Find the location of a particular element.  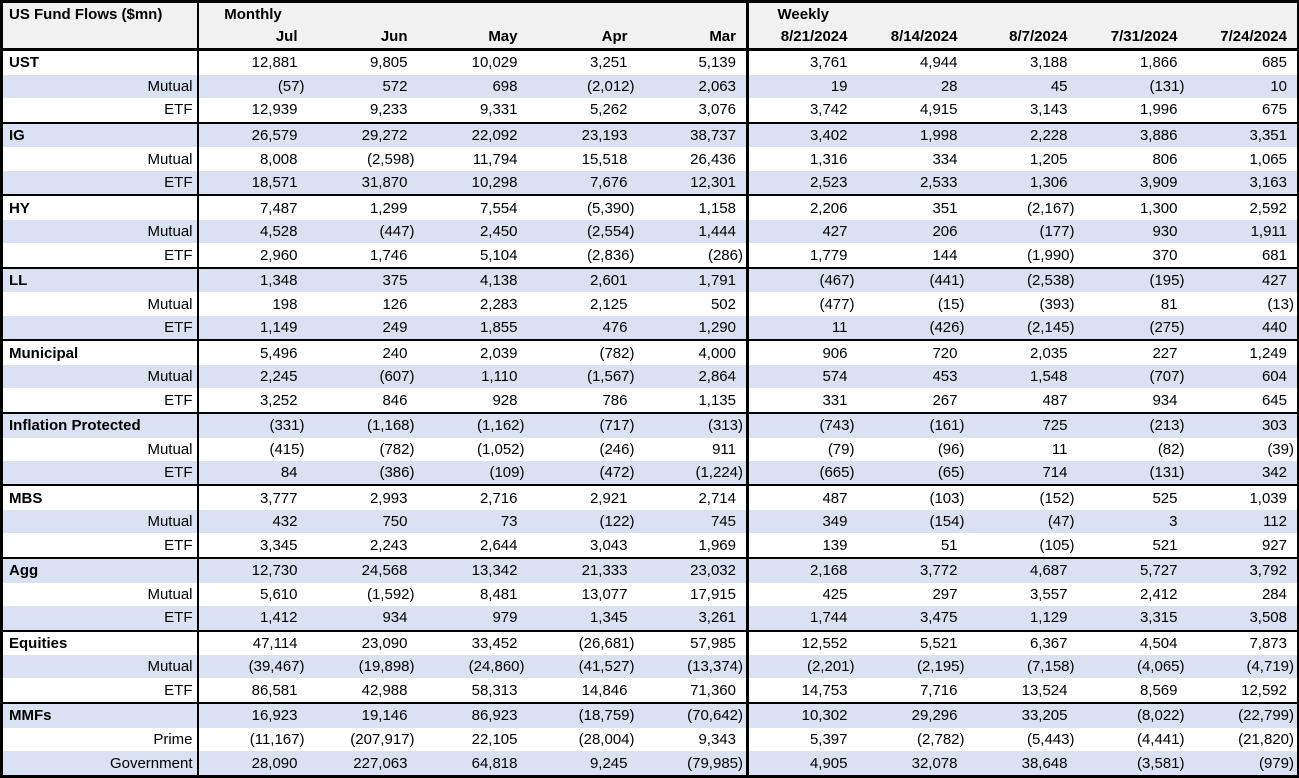

cell-weekly: 3,742 is located at coordinates (828, 110).